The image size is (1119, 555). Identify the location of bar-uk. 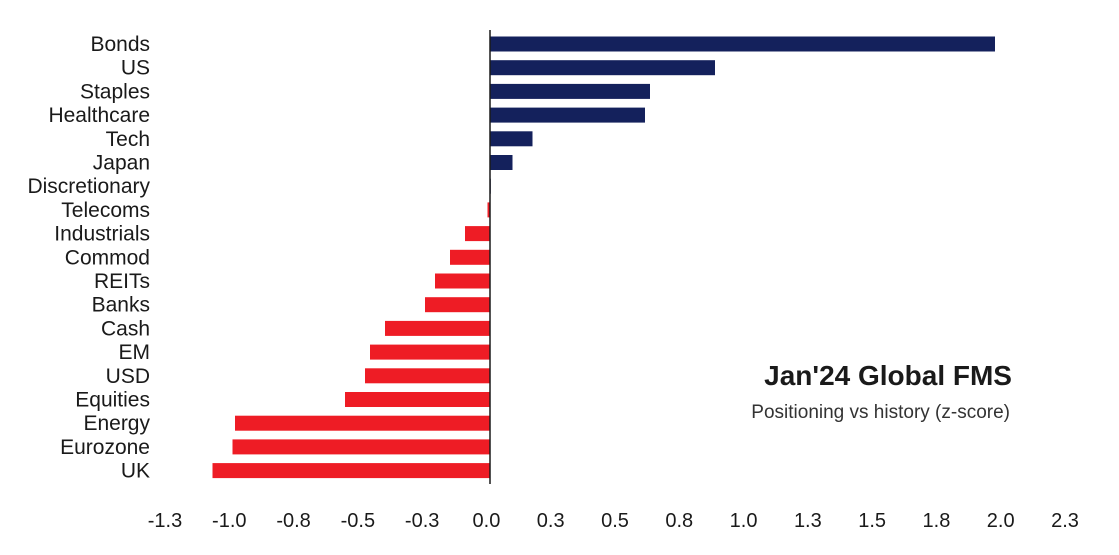
(351, 471).